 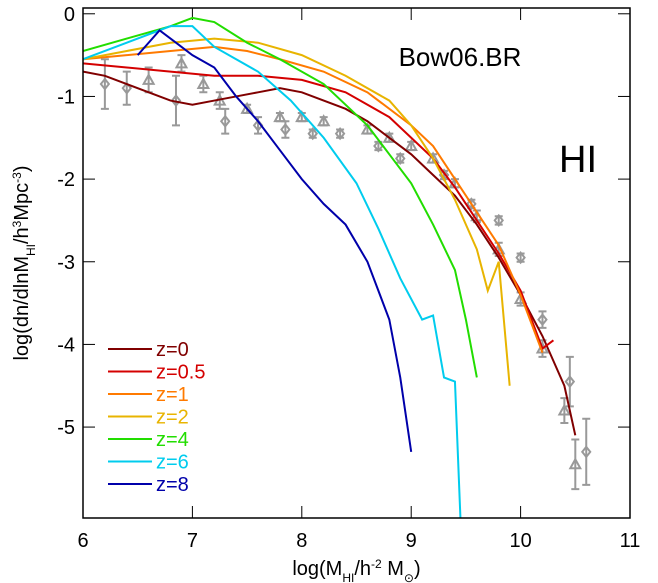 I want to click on y-axis-label-part: -3, so click(x=17, y=177).